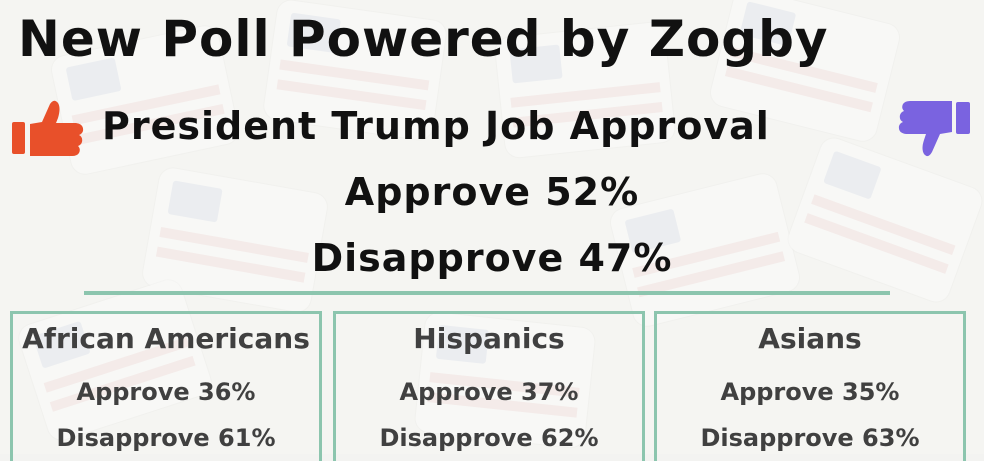  I want to click on overall-disapprove: Disapprove 47%, so click(492, 258).